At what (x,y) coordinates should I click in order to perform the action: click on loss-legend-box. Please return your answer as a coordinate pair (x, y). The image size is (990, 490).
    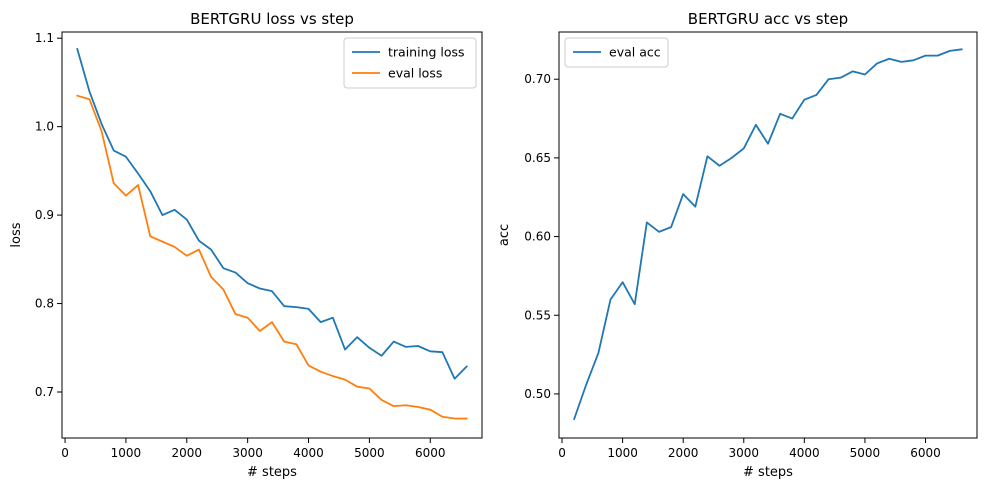
    Looking at the image, I should click on (410, 63).